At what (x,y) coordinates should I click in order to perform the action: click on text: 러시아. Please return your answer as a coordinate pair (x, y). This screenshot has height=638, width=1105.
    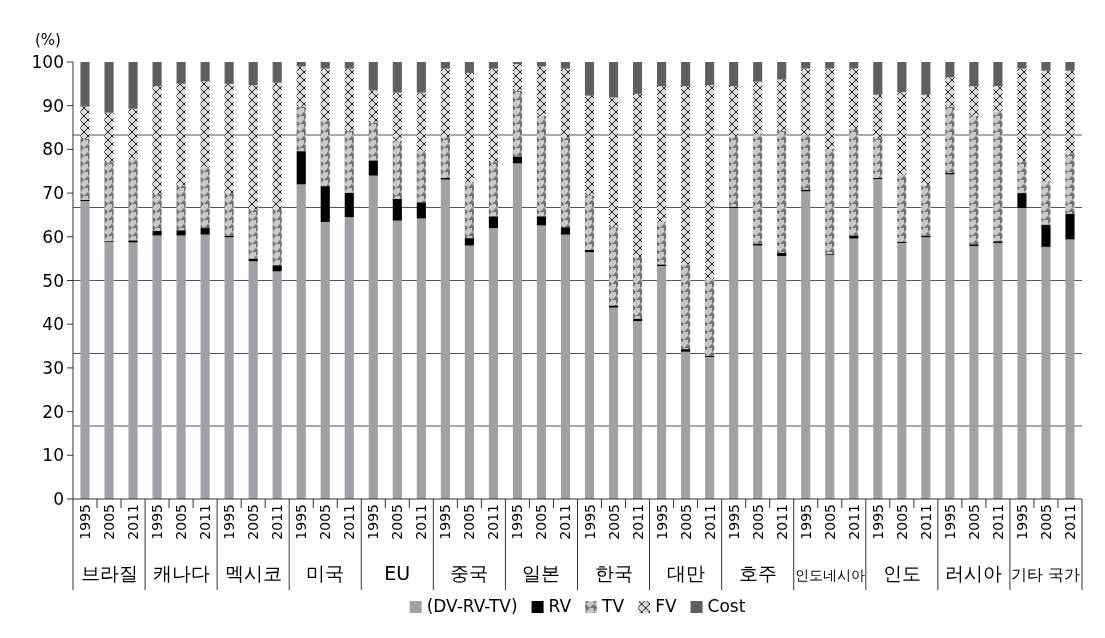
    Looking at the image, I should click on (974, 573).